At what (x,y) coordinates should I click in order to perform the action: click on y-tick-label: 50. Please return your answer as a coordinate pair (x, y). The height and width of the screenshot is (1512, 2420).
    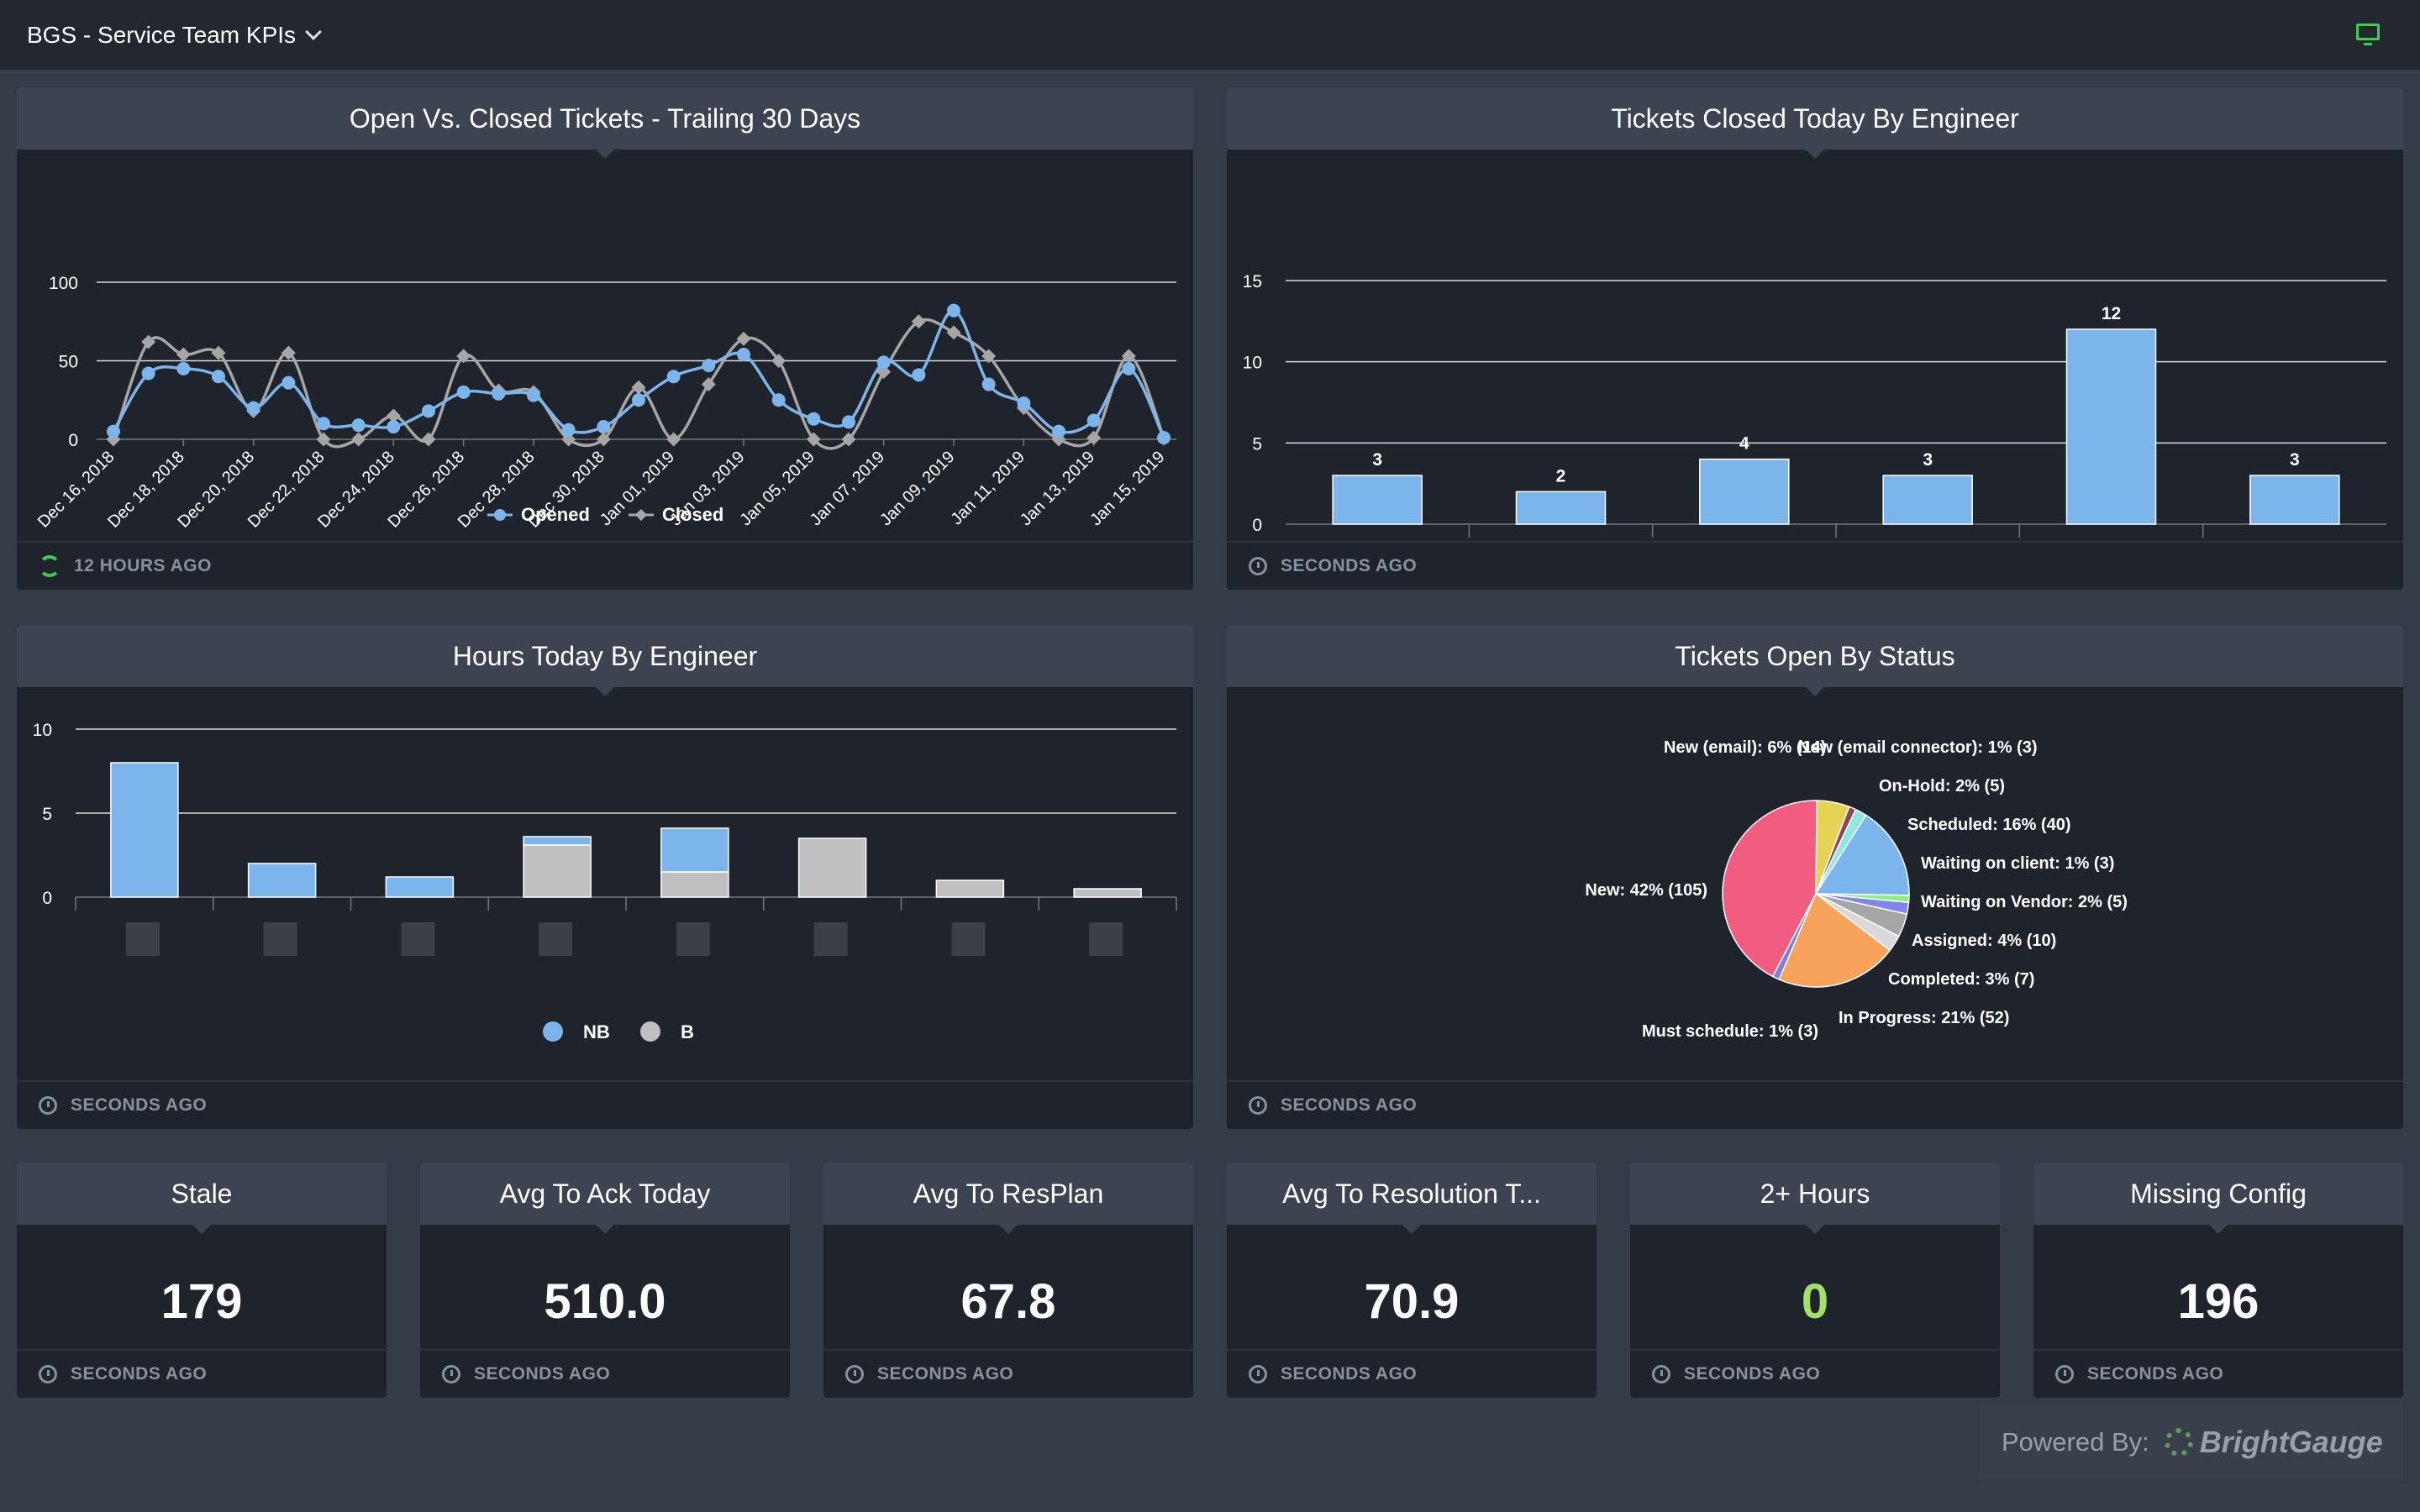
    Looking at the image, I should click on (68, 362).